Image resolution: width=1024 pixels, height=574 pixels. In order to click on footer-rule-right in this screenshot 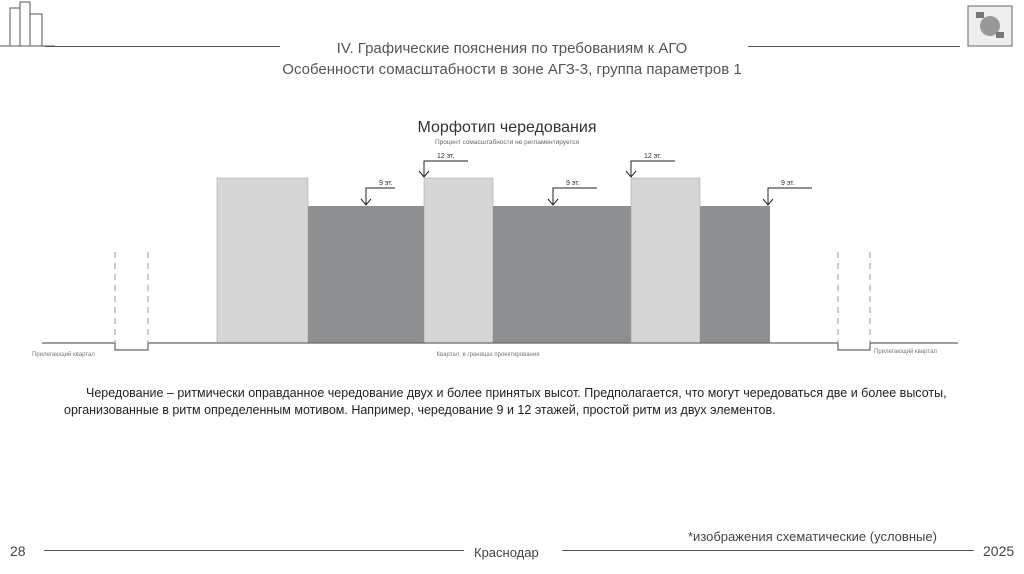, I will do `click(768, 550)`.